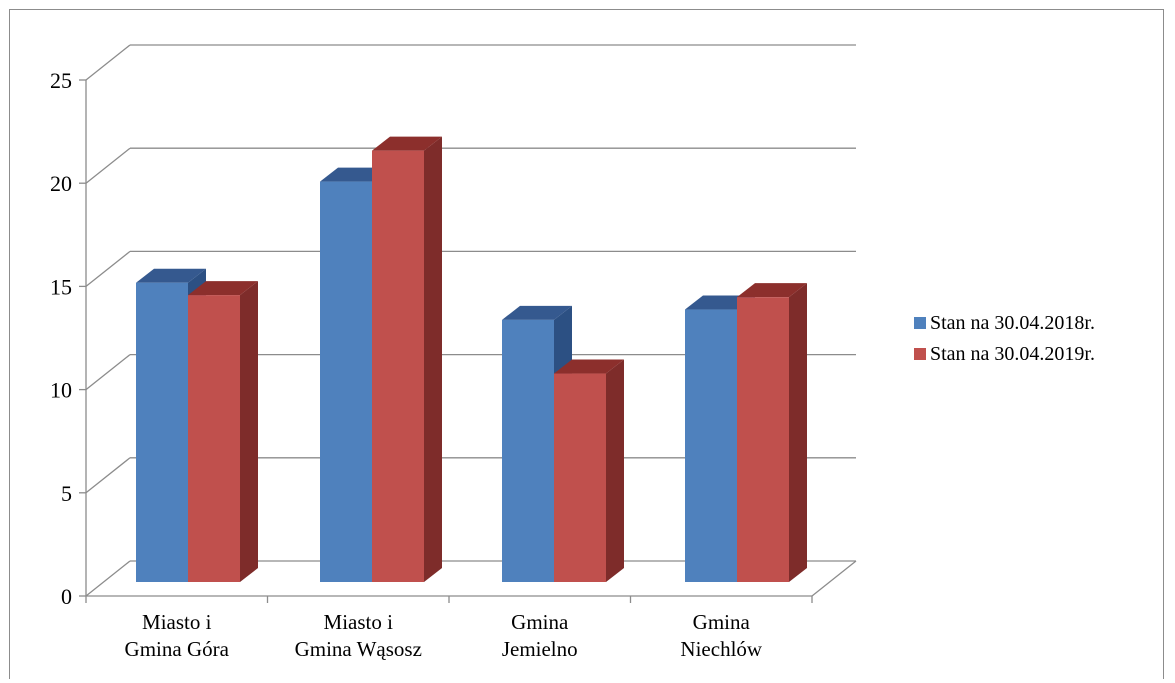 The image size is (1175, 683). I want to click on x-tick-label: Gmina Wąsosz, so click(358, 649).